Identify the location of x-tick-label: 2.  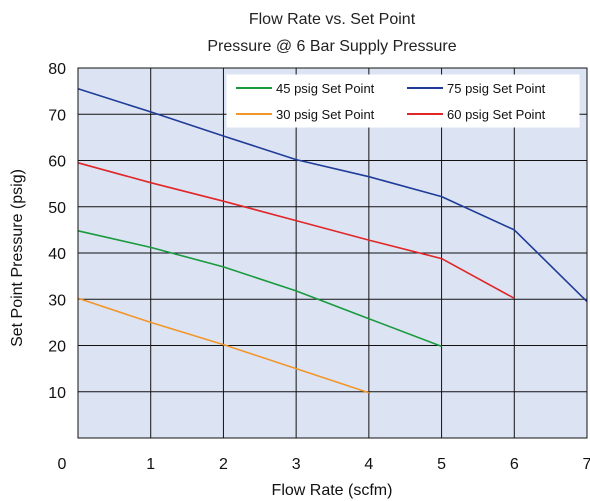
(223, 464).